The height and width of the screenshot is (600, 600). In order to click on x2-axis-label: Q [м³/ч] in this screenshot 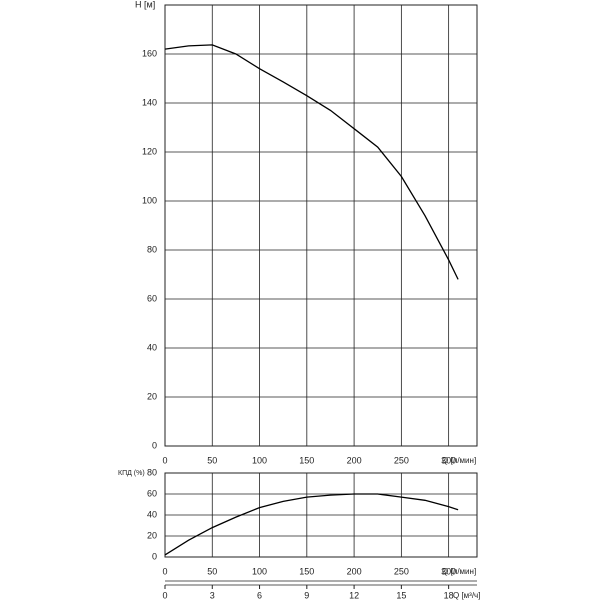, I will do `click(466, 595)`.